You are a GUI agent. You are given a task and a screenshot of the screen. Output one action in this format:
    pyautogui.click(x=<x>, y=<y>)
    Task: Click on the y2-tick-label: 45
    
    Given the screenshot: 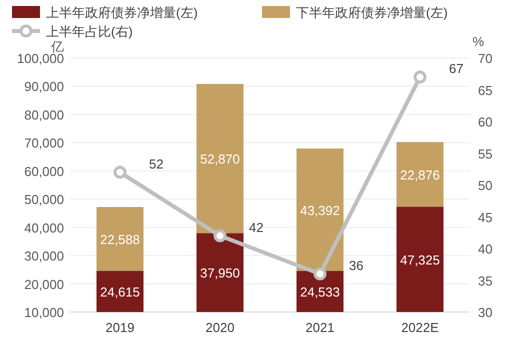 What is the action you would take?
    pyautogui.click(x=485, y=217)
    